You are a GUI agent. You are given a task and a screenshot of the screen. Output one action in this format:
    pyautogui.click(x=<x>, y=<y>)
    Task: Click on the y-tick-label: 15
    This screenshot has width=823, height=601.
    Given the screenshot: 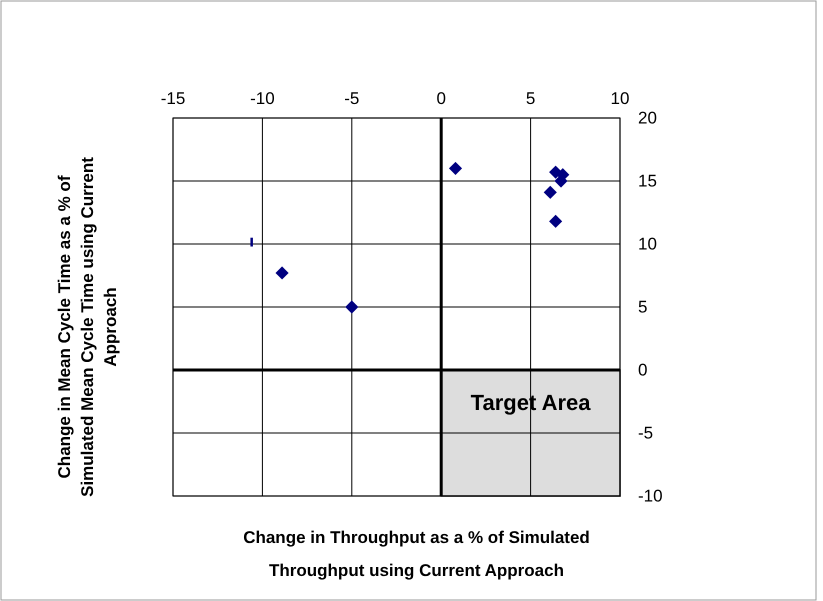 What is the action you would take?
    pyautogui.click(x=647, y=181)
    